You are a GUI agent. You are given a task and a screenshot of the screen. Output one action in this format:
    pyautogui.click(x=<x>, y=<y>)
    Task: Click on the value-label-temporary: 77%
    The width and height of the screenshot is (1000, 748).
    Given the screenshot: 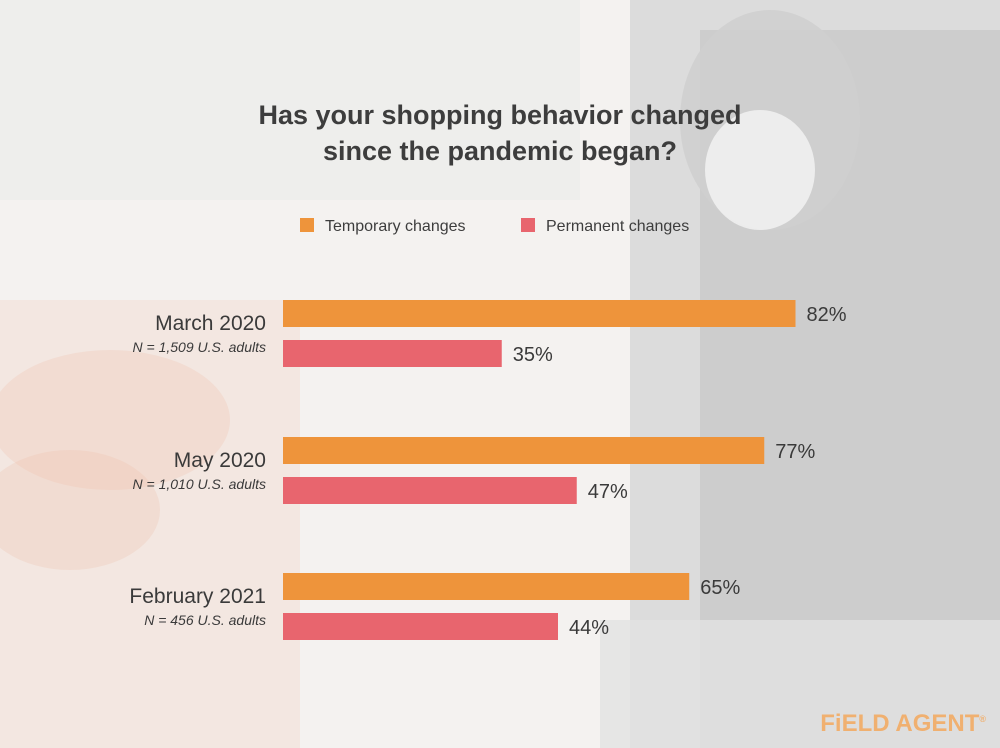 What is the action you would take?
    pyautogui.click(x=795, y=452)
    